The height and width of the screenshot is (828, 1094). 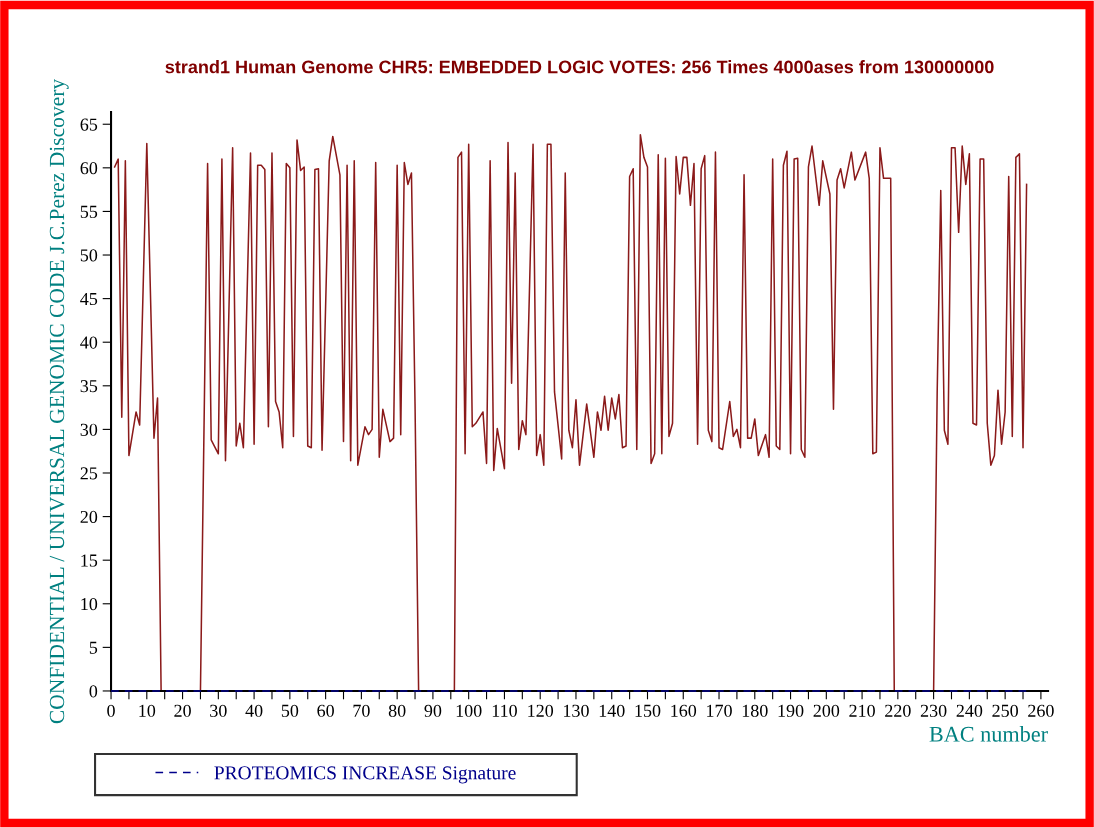 I want to click on x-tick-label: 230, so click(x=933, y=710).